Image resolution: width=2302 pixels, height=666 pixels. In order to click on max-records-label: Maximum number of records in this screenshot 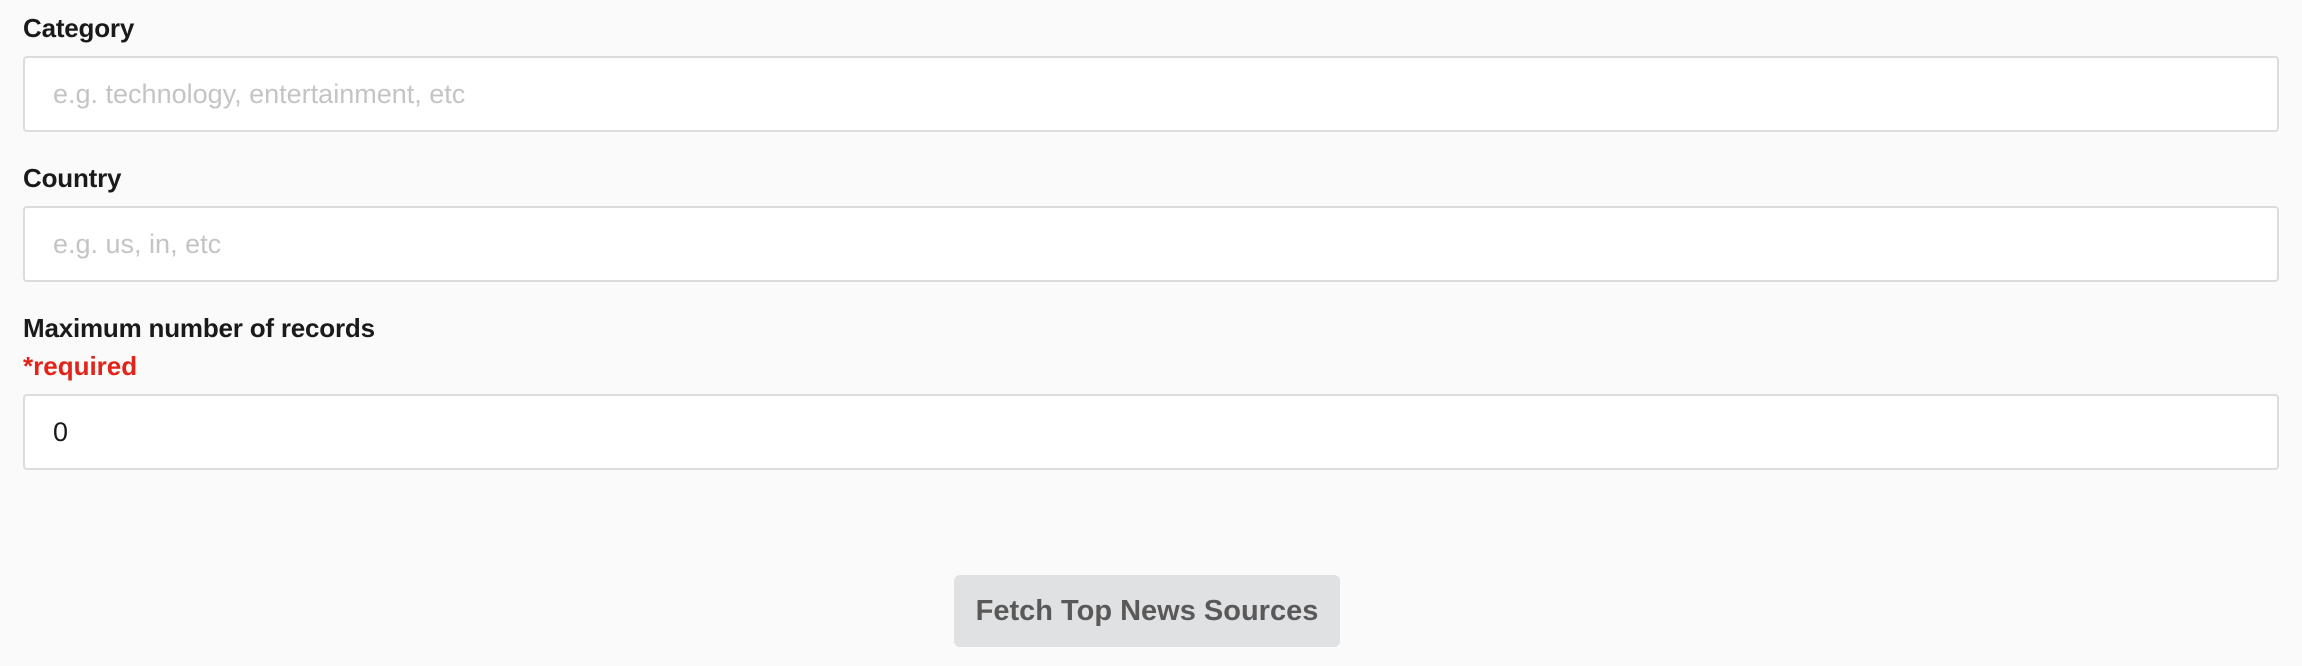, I will do `click(199, 328)`.